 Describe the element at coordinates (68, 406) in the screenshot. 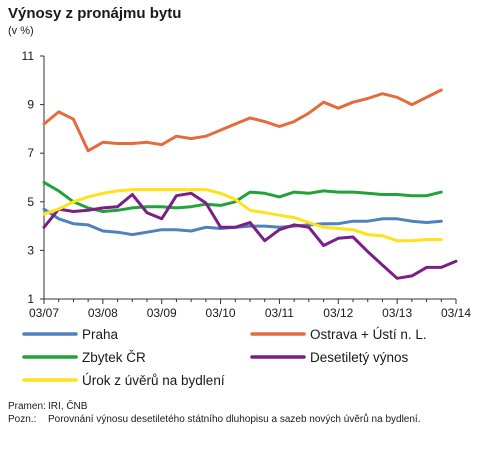

I see `source-text: IRI, ČNB` at that location.